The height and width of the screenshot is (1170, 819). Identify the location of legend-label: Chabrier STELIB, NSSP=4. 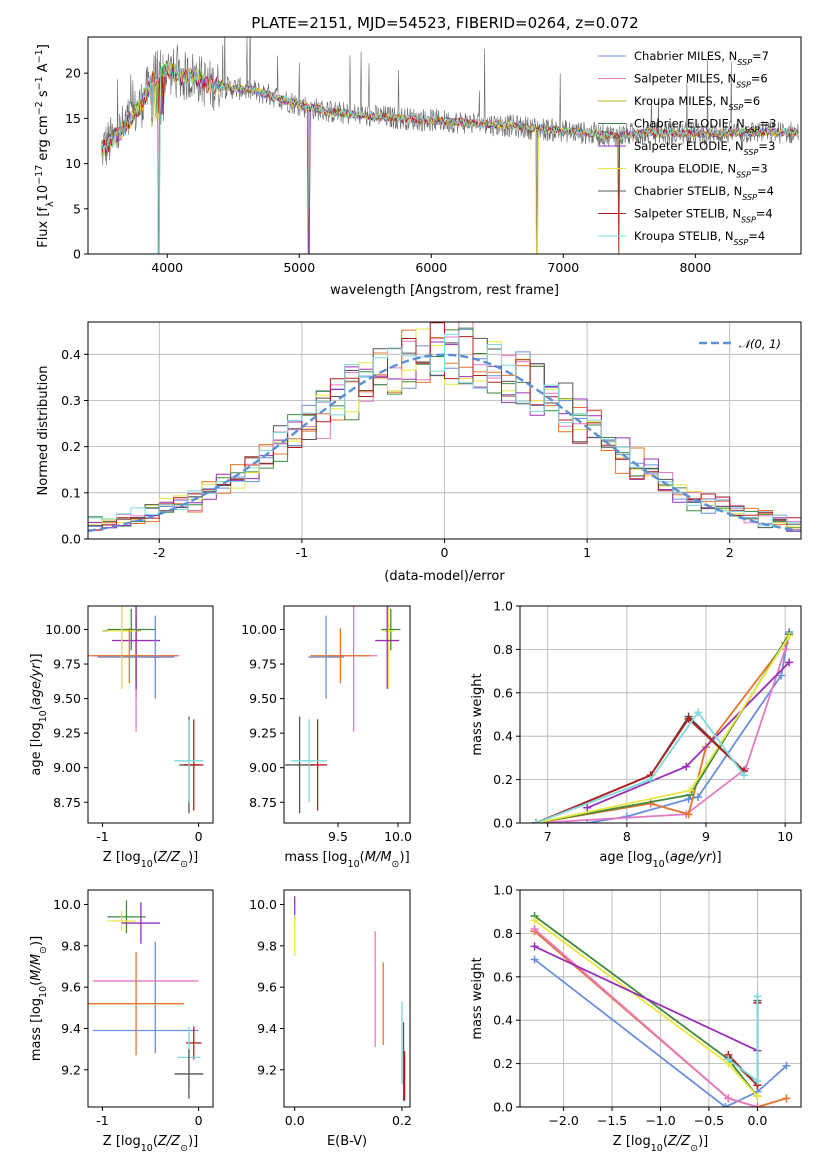
(704, 193).